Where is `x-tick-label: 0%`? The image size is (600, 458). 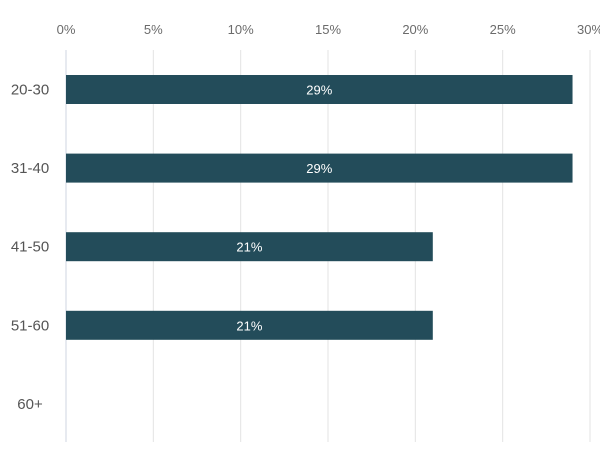
x-tick-label: 0% is located at coordinates (66, 29).